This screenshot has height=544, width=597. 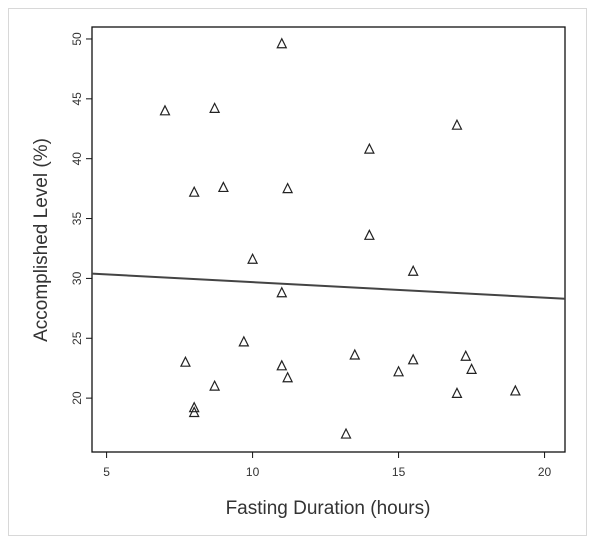 I want to click on y-axis-title: Accomplished Level (%), so click(x=41, y=240).